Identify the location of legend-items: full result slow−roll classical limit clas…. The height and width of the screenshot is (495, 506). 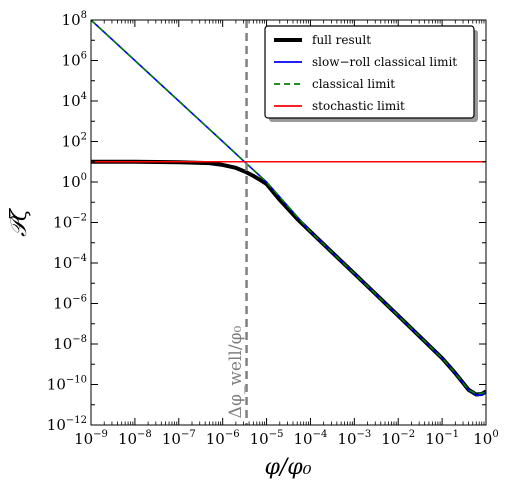
(365, 73).